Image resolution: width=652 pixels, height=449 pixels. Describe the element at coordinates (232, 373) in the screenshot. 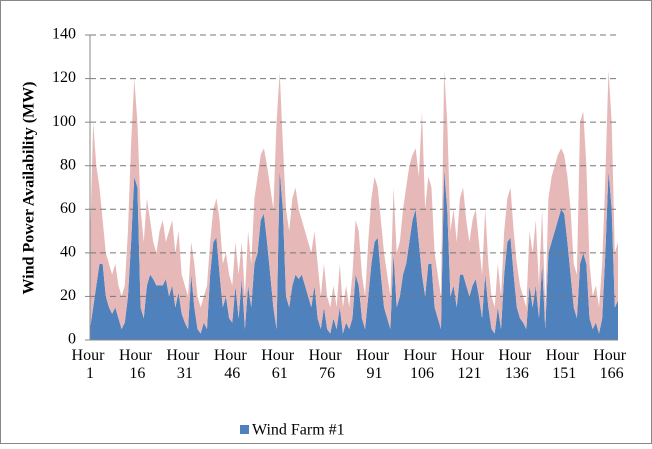

I see `label-line: 46` at that location.